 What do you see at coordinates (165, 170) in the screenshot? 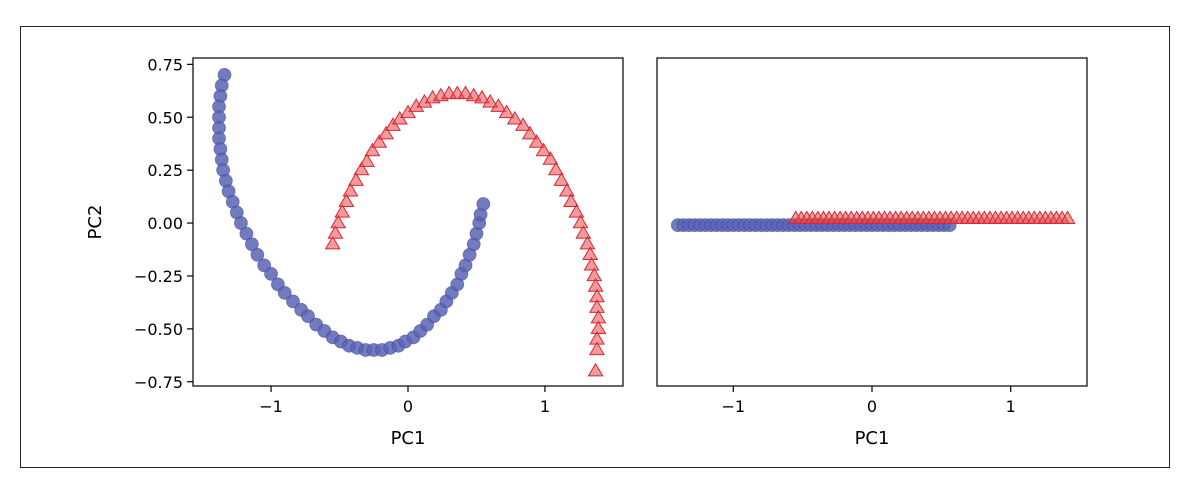
I see `y-tick-label: 0.25` at bounding box center [165, 170].